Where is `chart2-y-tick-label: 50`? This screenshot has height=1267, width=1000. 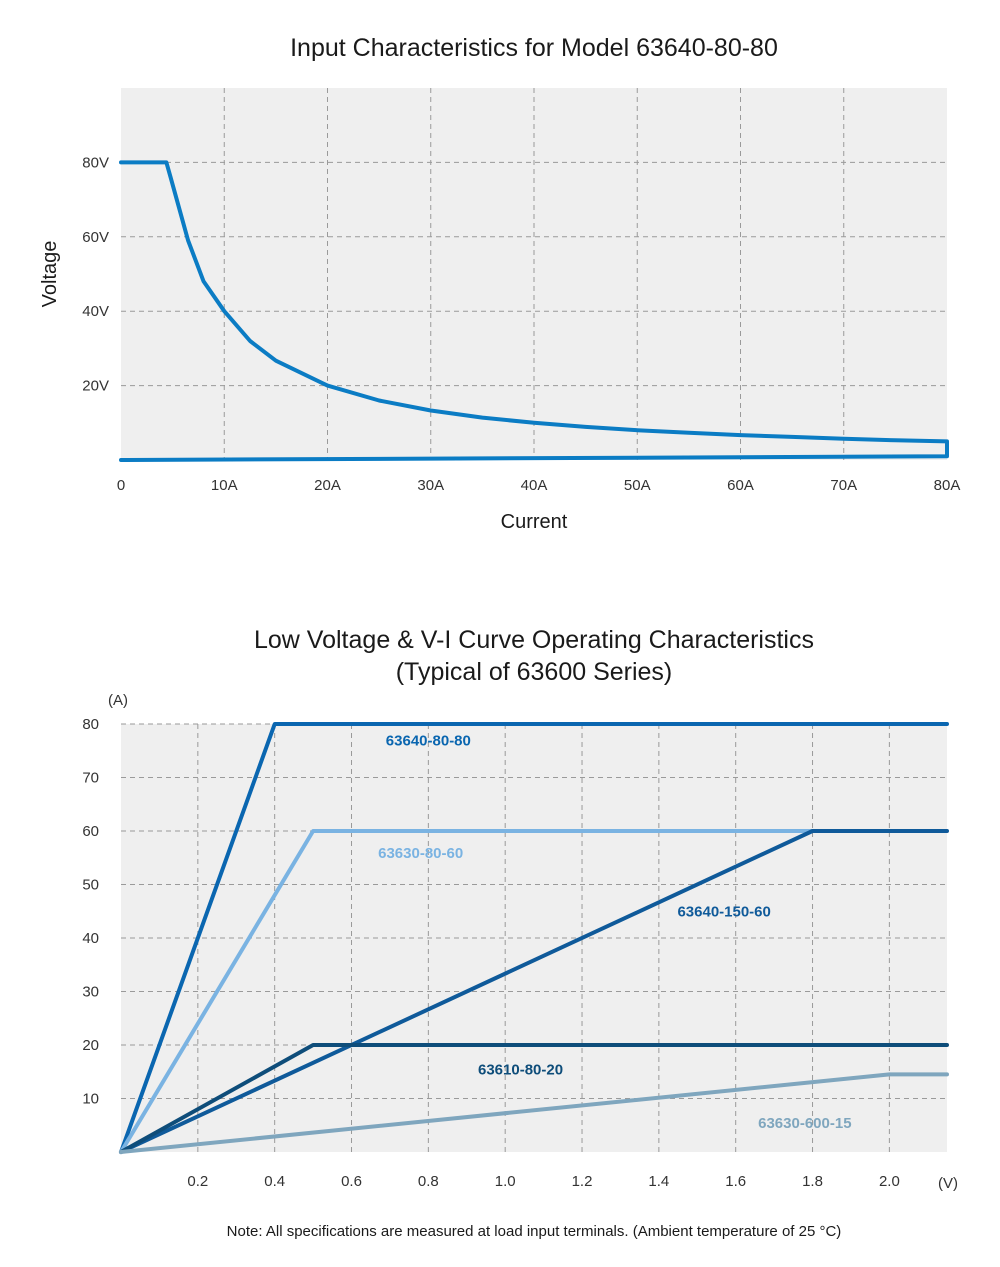
chart2-y-tick-label: 50 is located at coordinates (90, 885).